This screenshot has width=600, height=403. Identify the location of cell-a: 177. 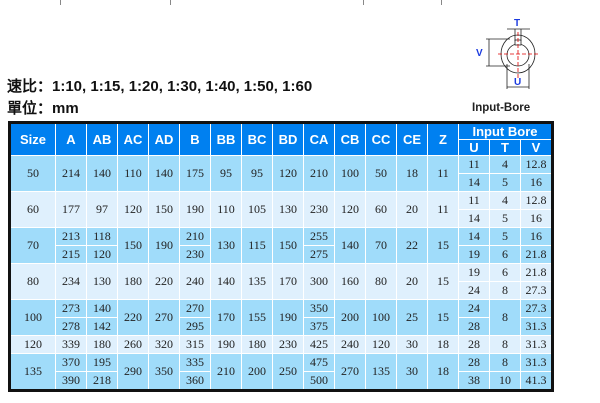
(71, 209).